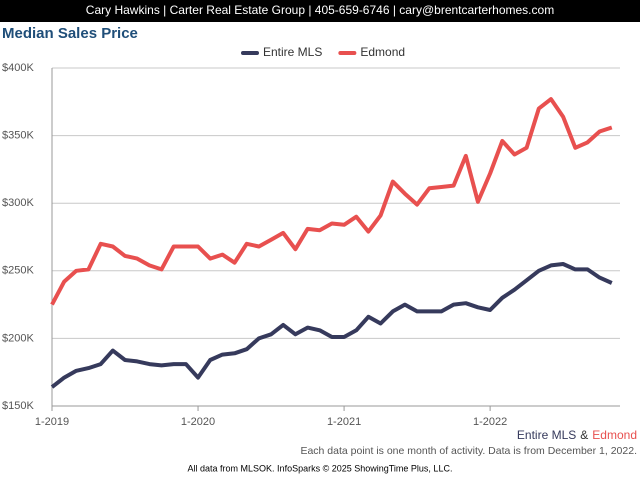  I want to click on legend-label: Entire MLS, so click(292, 52).